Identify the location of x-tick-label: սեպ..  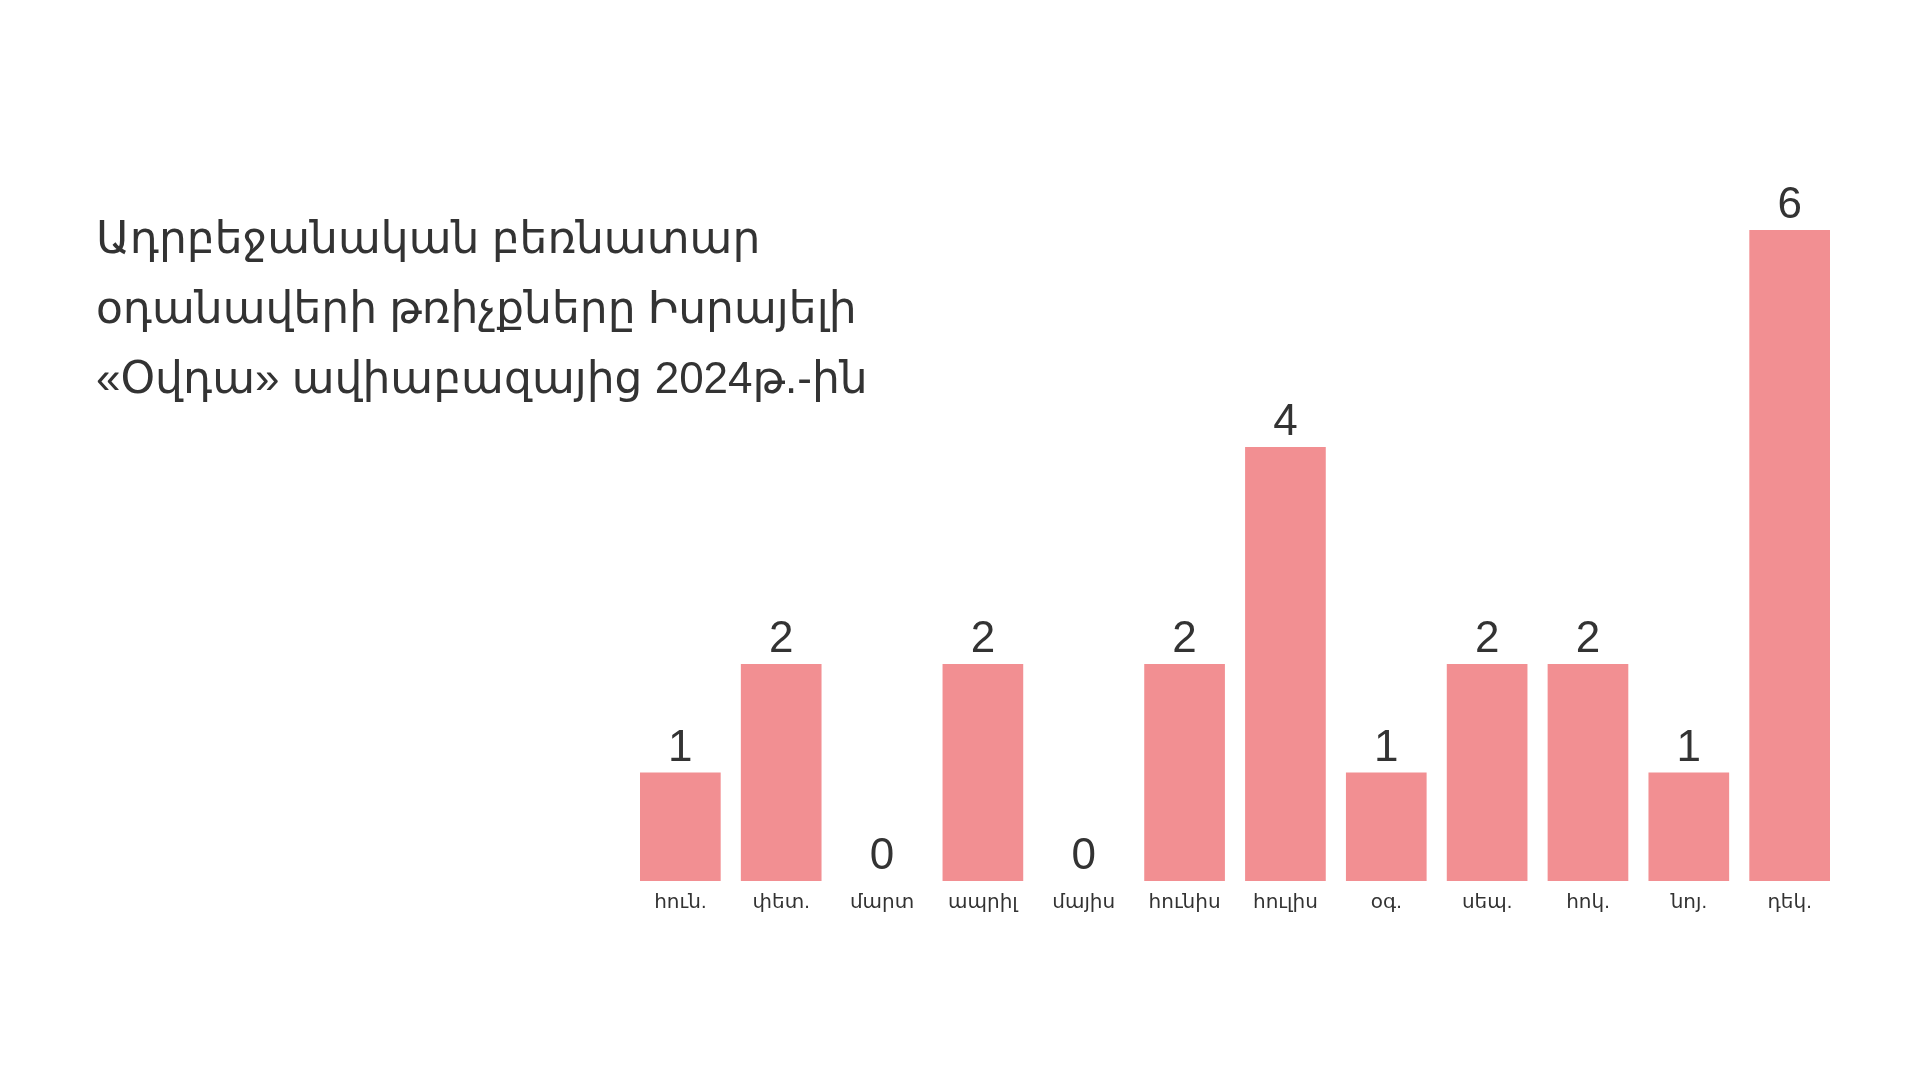
(1487, 901).